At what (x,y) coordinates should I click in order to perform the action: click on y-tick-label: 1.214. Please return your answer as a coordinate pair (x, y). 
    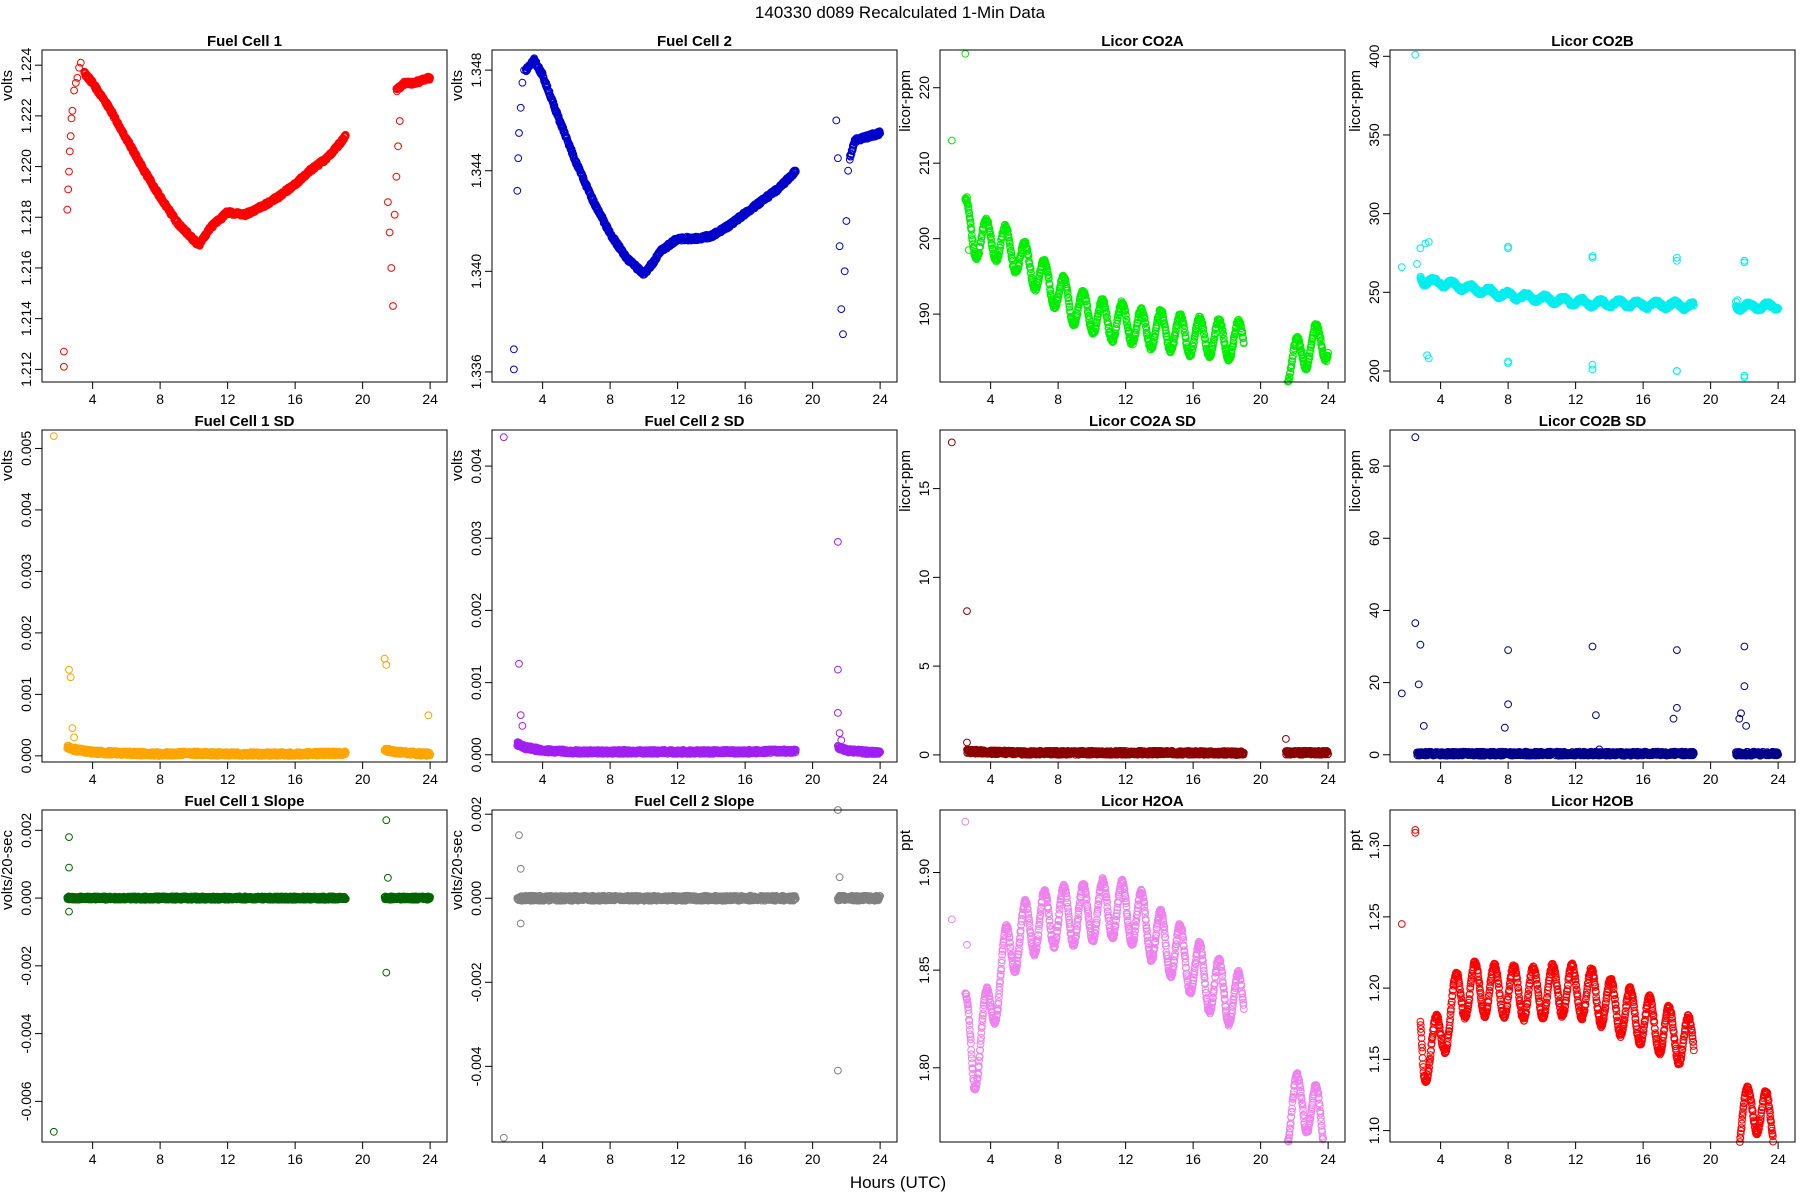
    Looking at the image, I should click on (26, 318).